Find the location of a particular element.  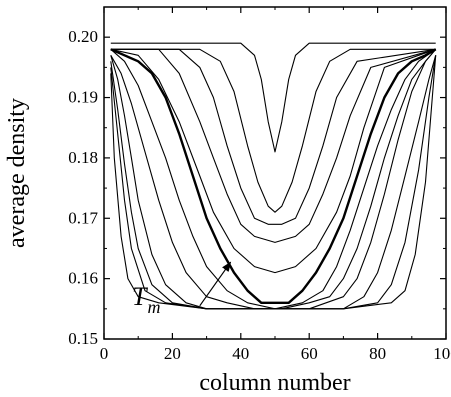

x-tick-label: 40 is located at coordinates (240, 353).